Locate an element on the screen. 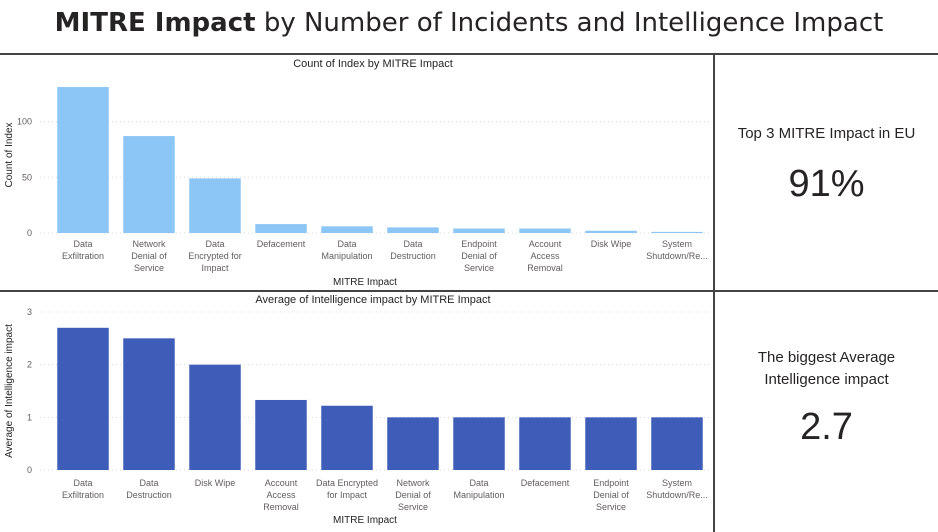 This screenshot has height=532, width=938. average-x-tick-label-line: Access is located at coordinates (281, 495).